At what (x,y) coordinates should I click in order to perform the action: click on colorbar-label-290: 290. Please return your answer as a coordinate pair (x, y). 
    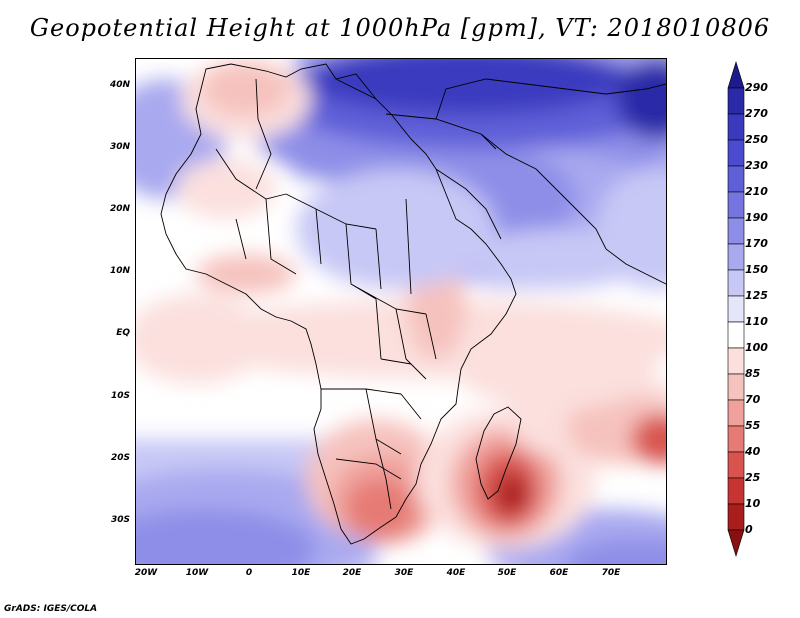
    Looking at the image, I should click on (756, 87).